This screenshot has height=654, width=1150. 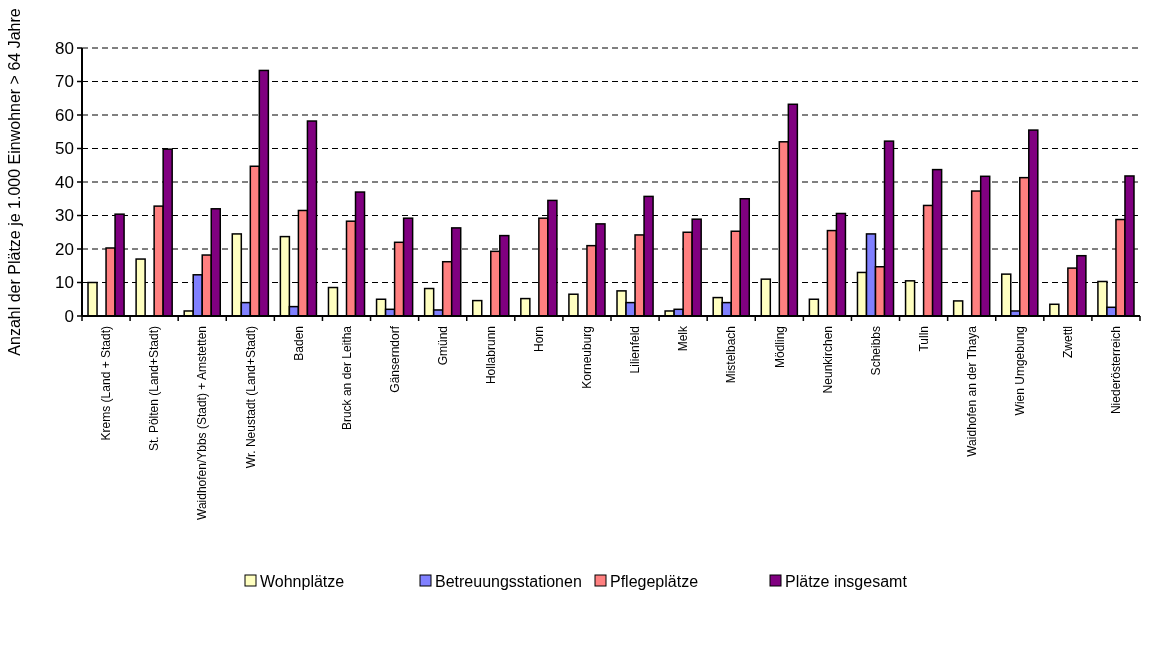 I want to click on x-tick-label: Neunkirchen, so click(x=827, y=360).